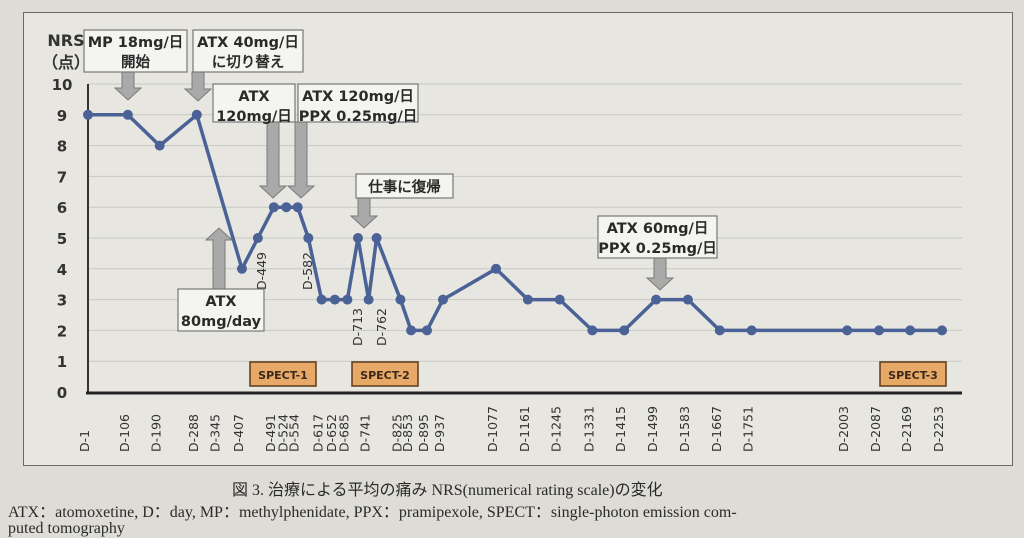 This screenshot has height=538, width=1024. What do you see at coordinates (358, 116) in the screenshot?
I see `annotation-text: PPX 0.25mg/日` at bounding box center [358, 116].